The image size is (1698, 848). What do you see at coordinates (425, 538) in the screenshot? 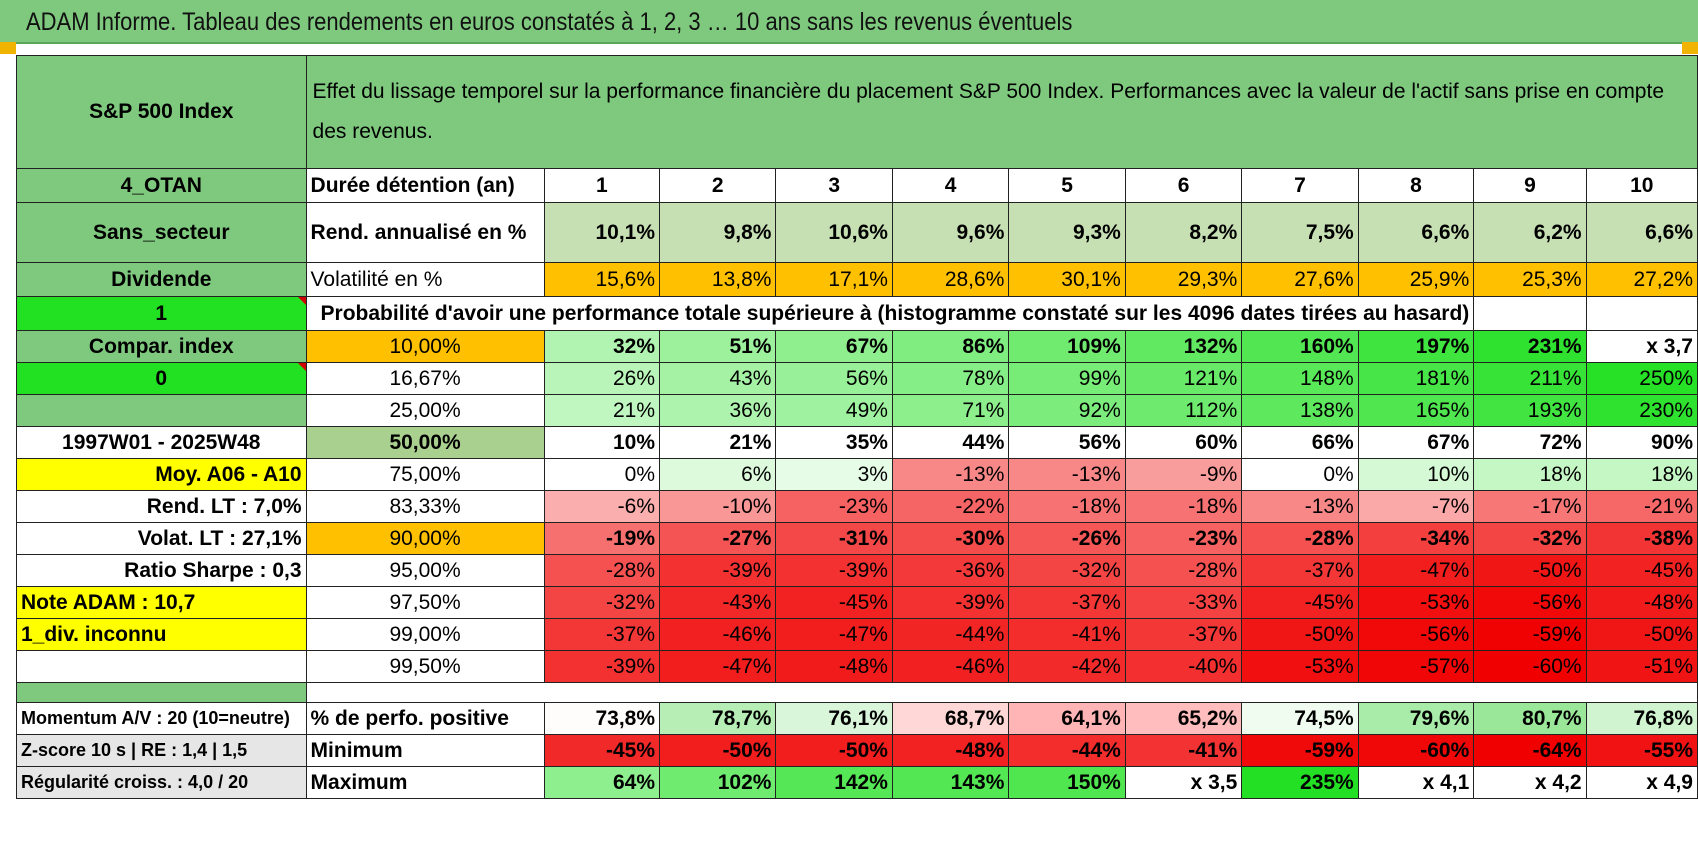
I see `quantile-label-cell: 90,00%` at bounding box center [425, 538].